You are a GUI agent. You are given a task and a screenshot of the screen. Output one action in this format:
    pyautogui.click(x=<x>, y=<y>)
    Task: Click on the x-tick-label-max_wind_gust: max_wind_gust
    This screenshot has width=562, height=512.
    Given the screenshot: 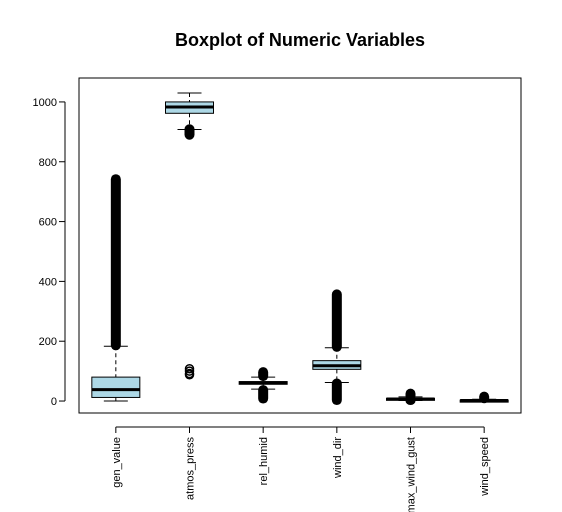 What is the action you would take?
    pyautogui.click(x=412, y=474)
    